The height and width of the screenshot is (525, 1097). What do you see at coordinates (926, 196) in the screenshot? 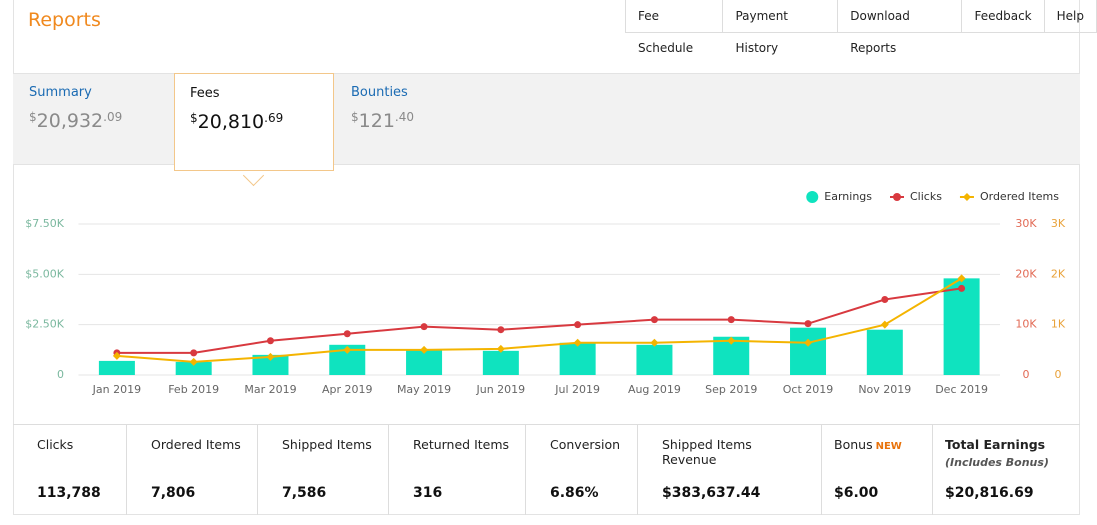
I see `legend-label: Clicks` at bounding box center [926, 196].